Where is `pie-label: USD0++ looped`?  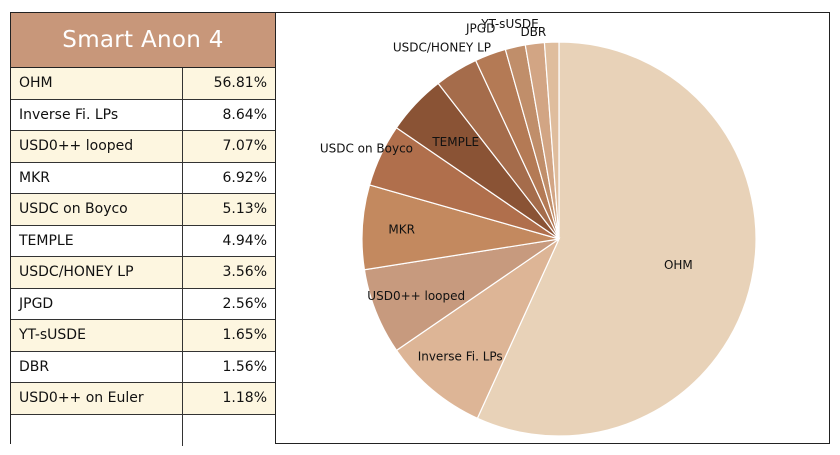 pie-label: USD0++ looped is located at coordinates (416, 296).